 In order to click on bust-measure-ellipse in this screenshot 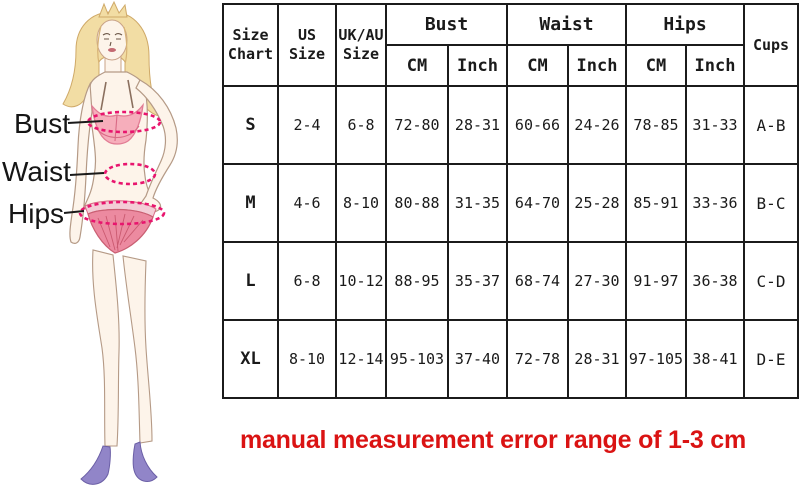, I will do `click(124, 122)`.